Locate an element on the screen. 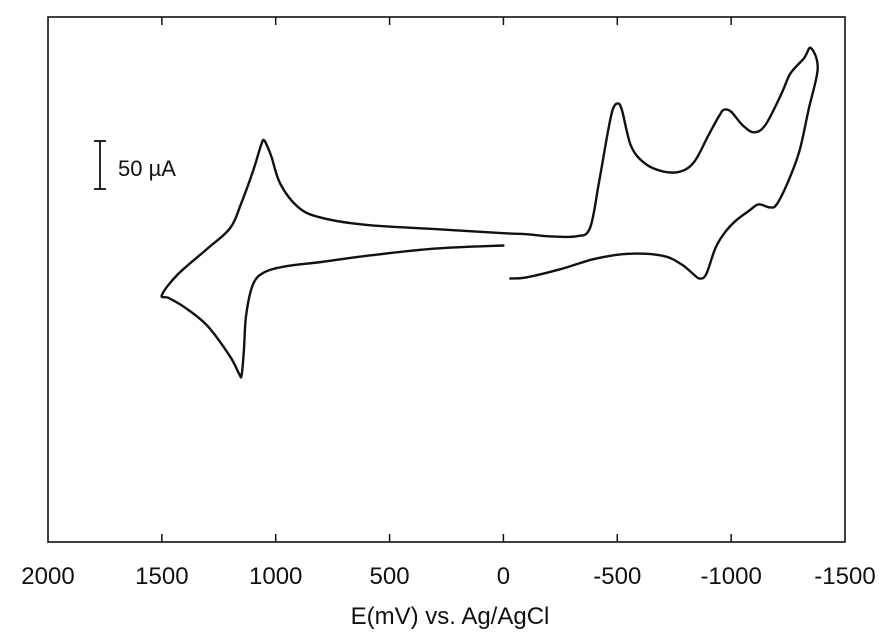 This screenshot has width=885, height=644. current-scale-bar: 50 µA is located at coordinates (135, 165).